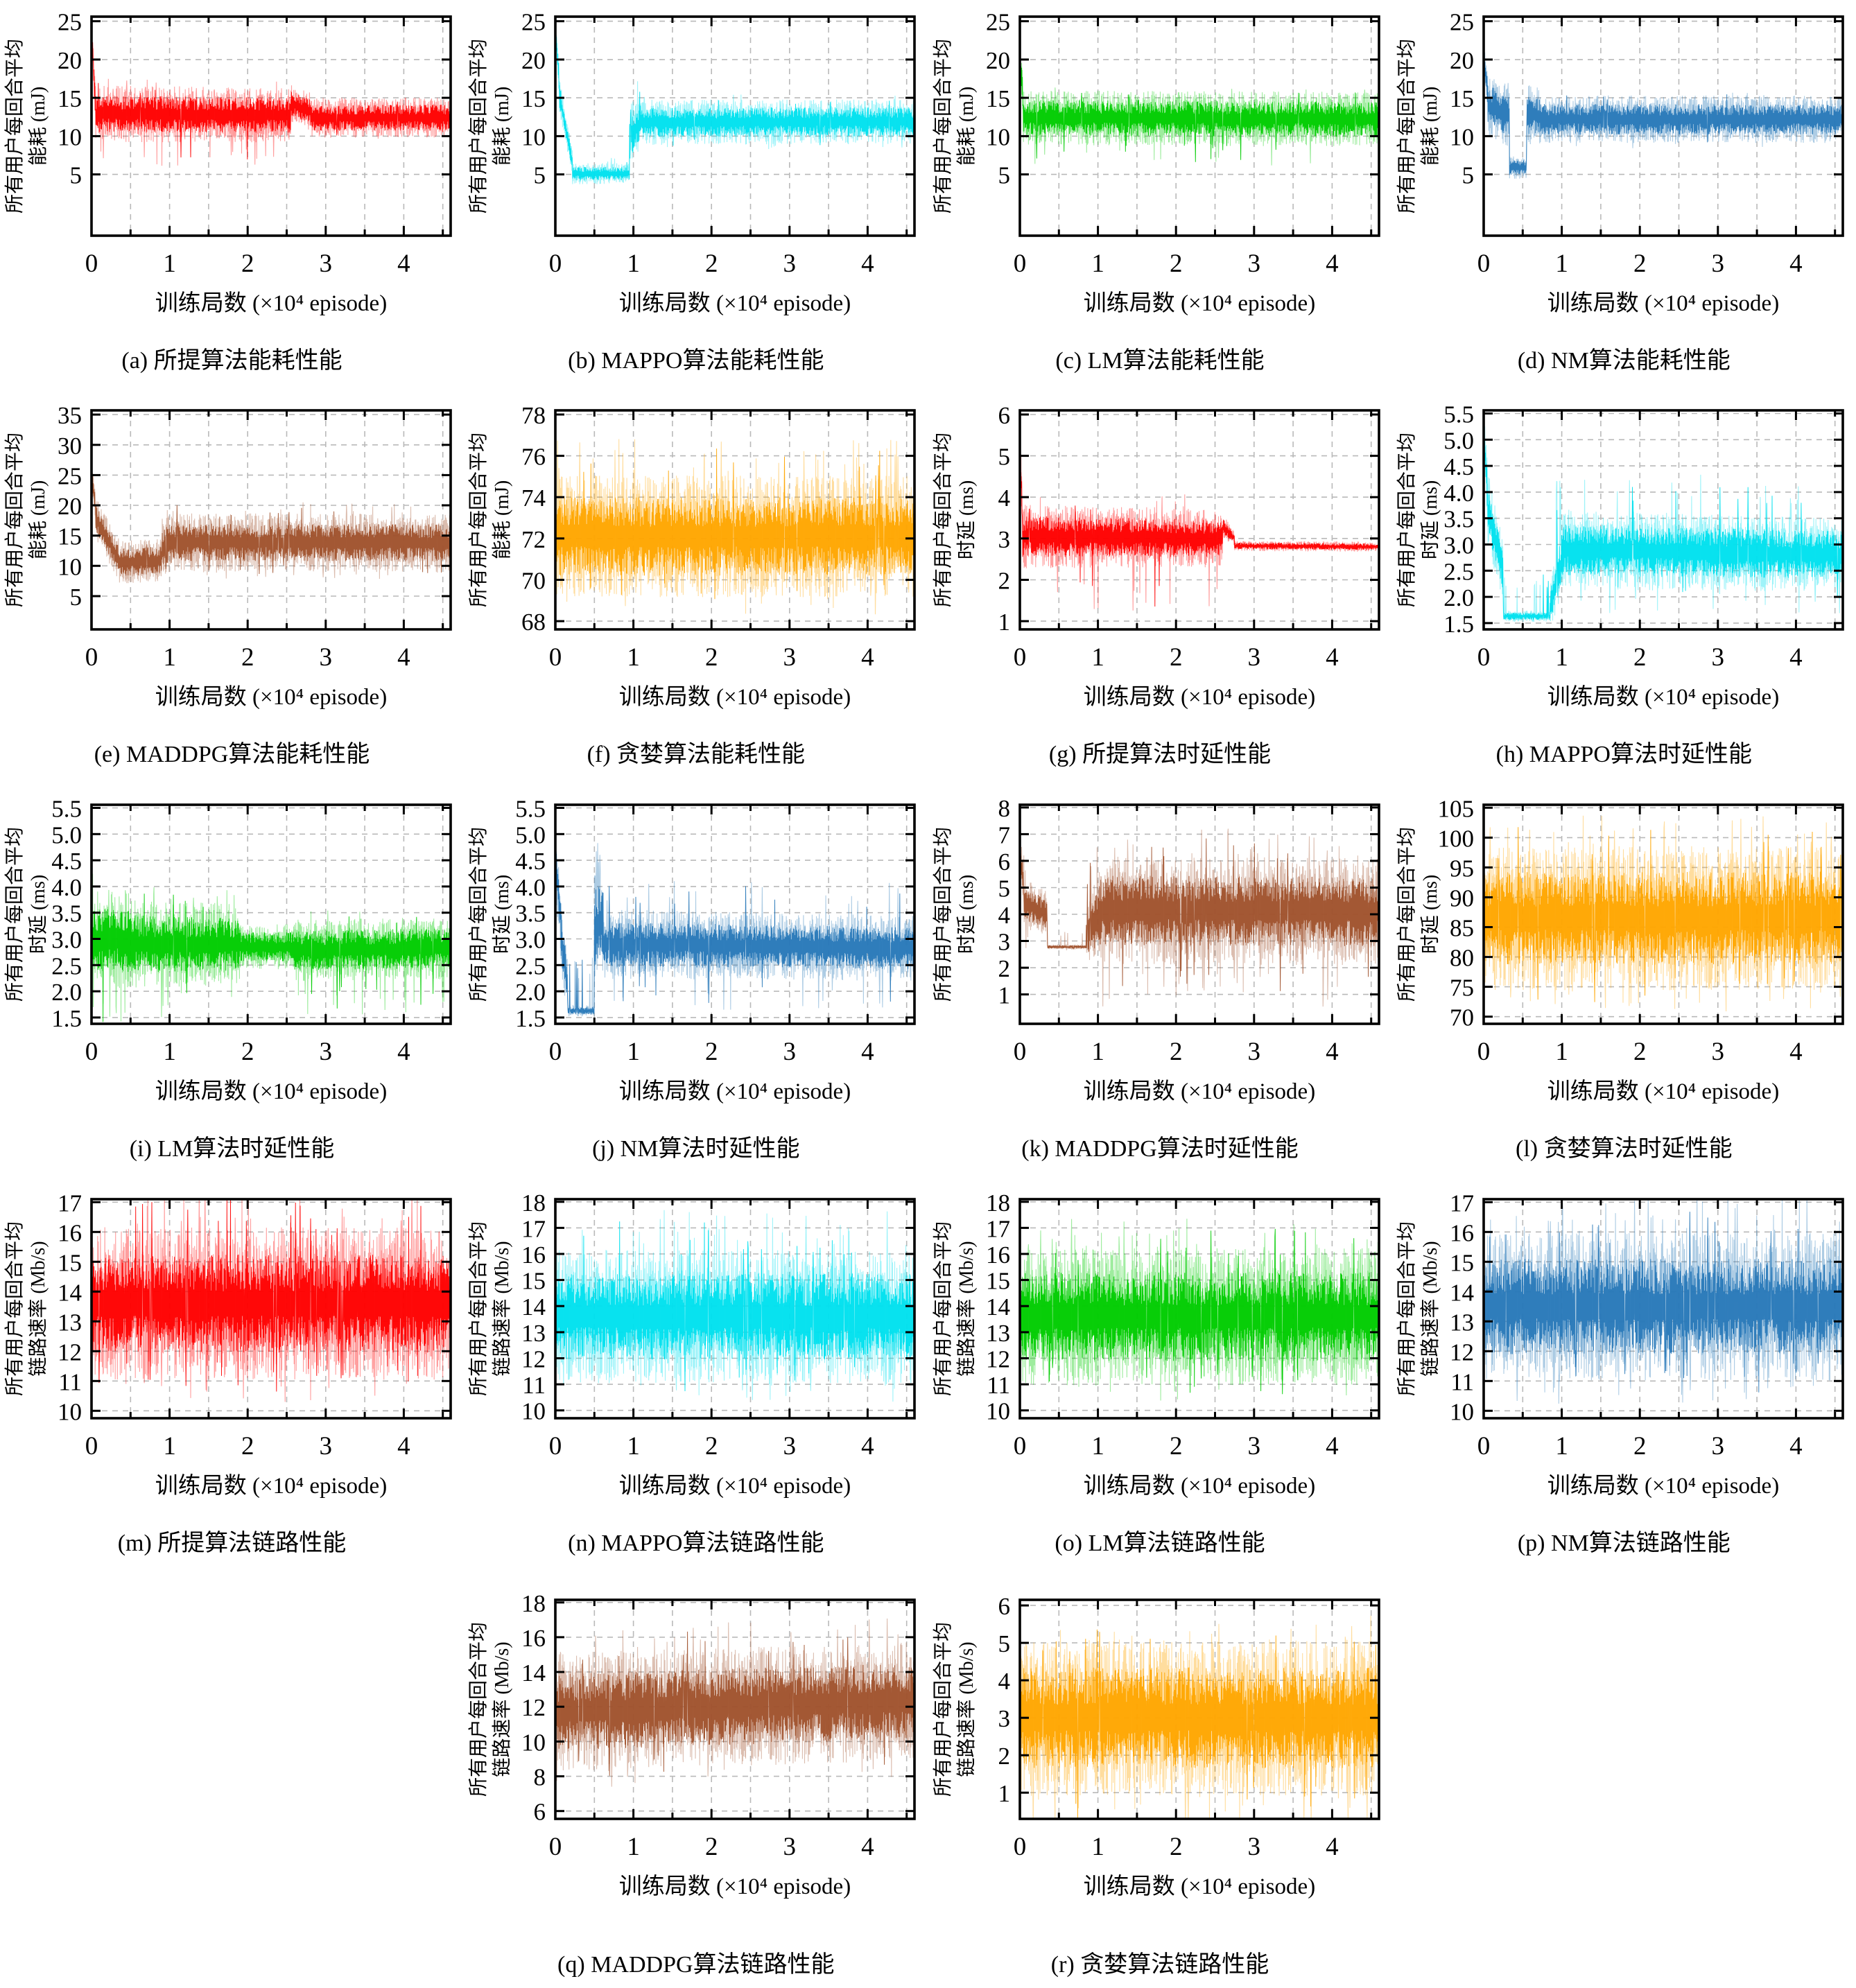 This screenshot has width=1856, height=1988. Describe the element at coordinates (531, 809) in the screenshot. I see `y-tick-label: 5.5` at that location.